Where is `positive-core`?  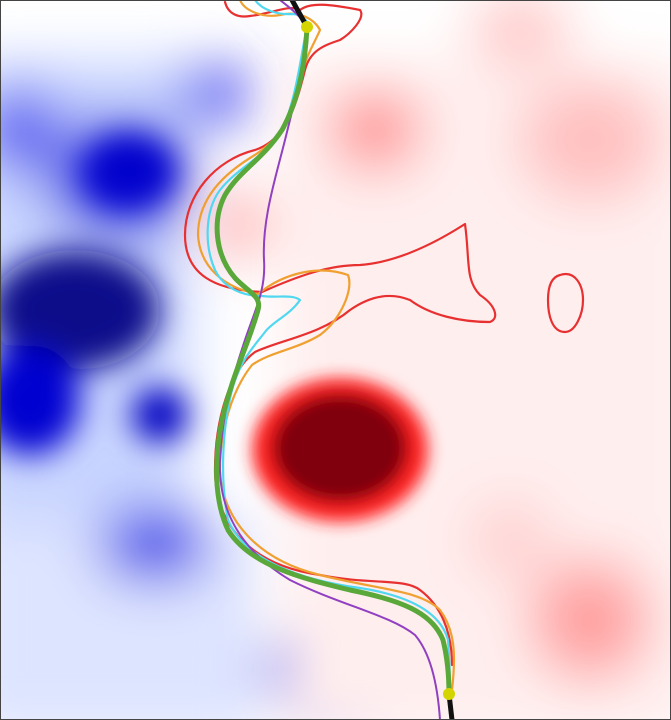 positive-core is located at coordinates (340, 450).